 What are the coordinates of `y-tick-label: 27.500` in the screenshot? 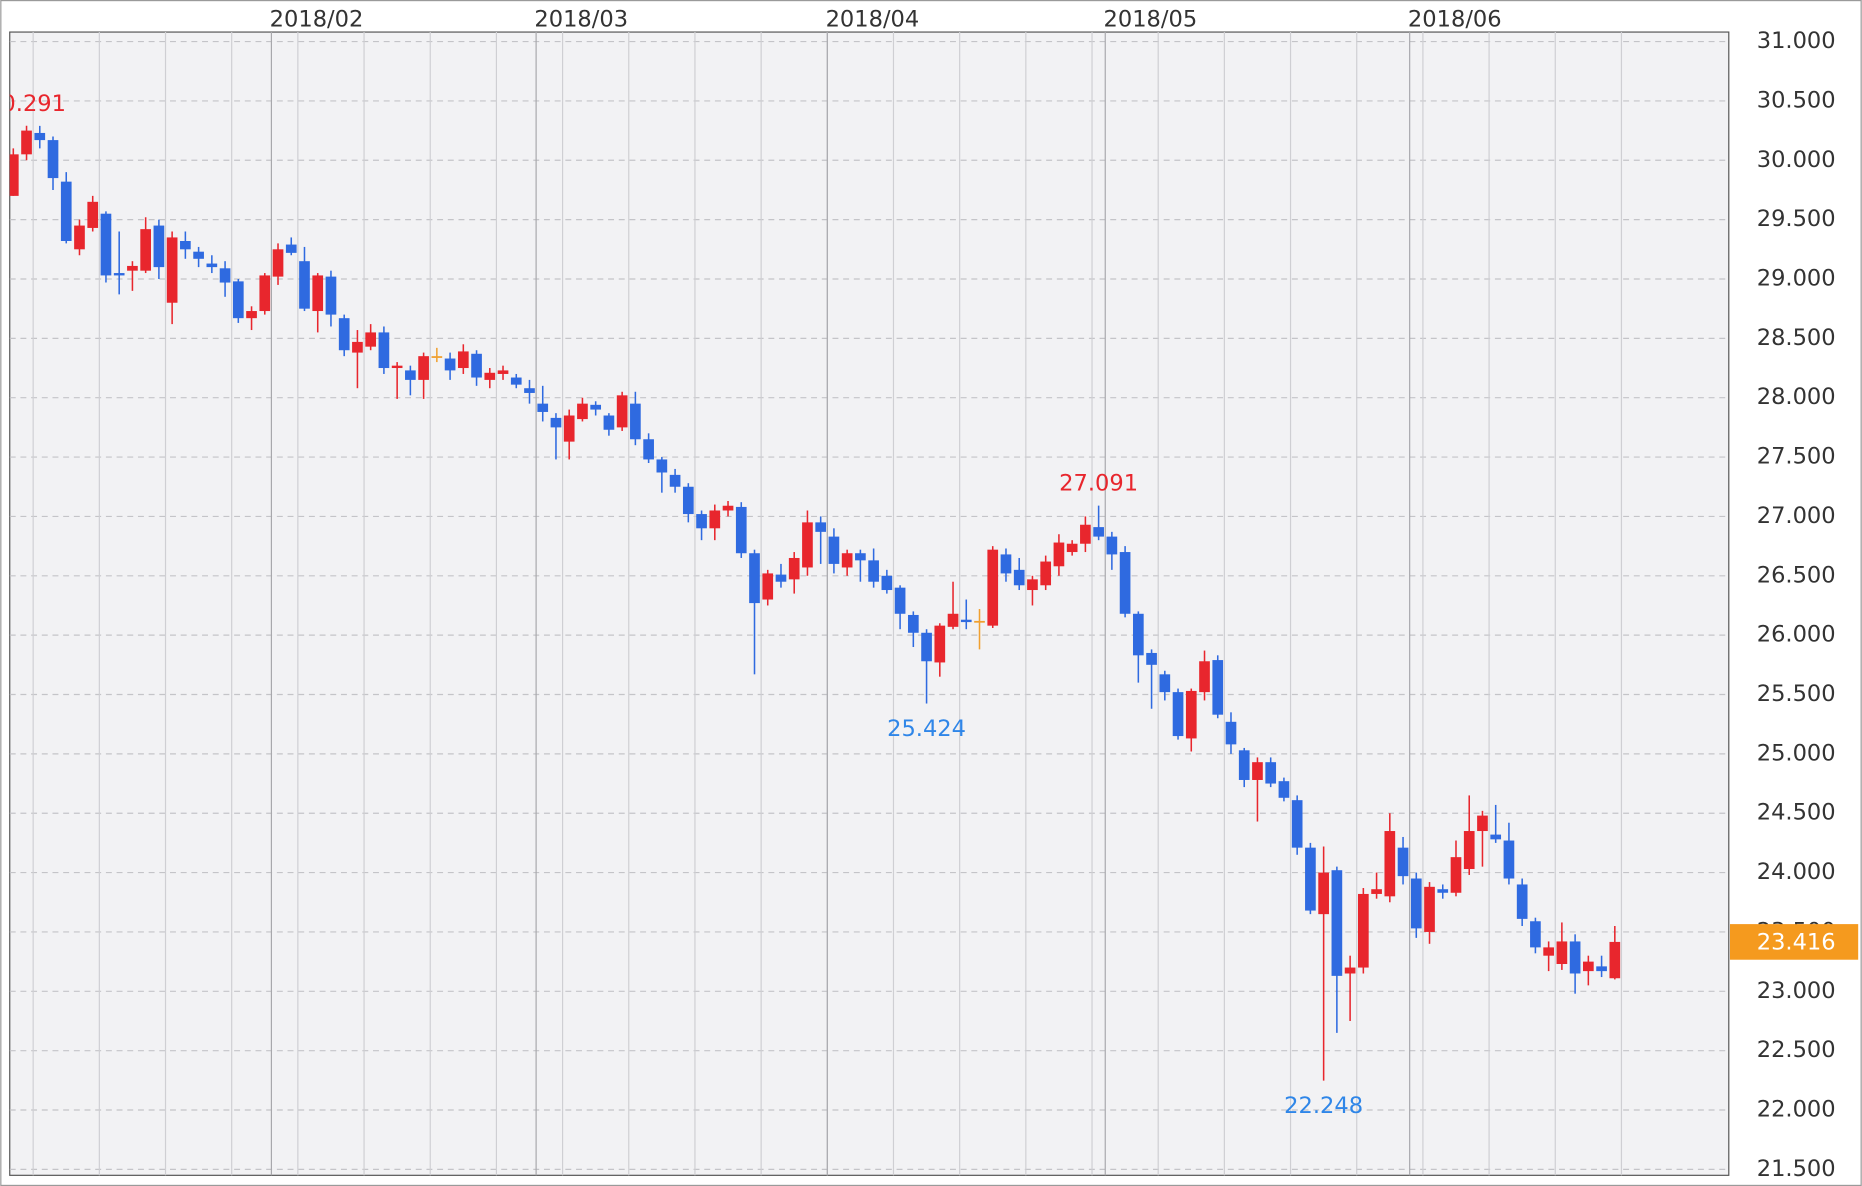 It's located at (1796, 457).